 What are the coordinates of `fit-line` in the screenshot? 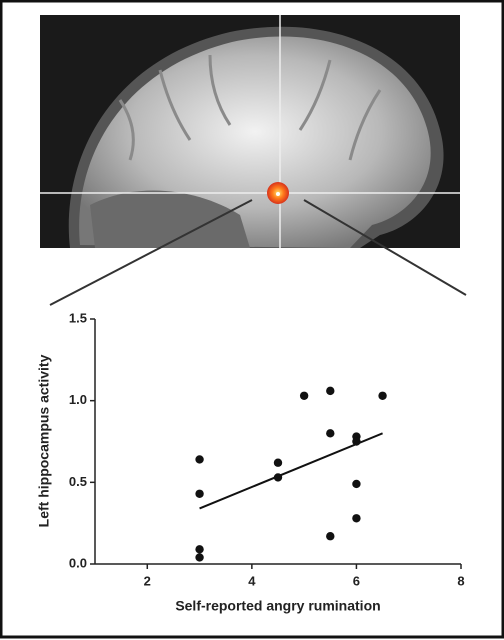 It's located at (291, 471).